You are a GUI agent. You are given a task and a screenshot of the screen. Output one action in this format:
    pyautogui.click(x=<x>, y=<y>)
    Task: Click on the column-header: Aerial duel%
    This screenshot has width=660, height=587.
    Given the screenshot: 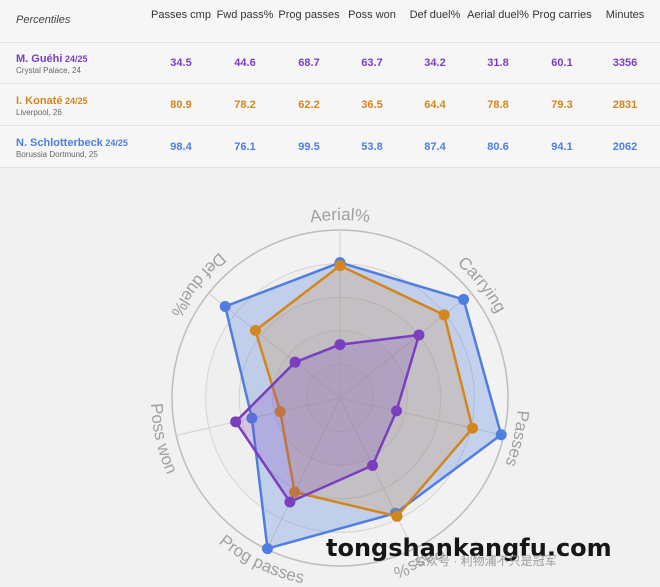 What is the action you would take?
    pyautogui.click(x=498, y=15)
    